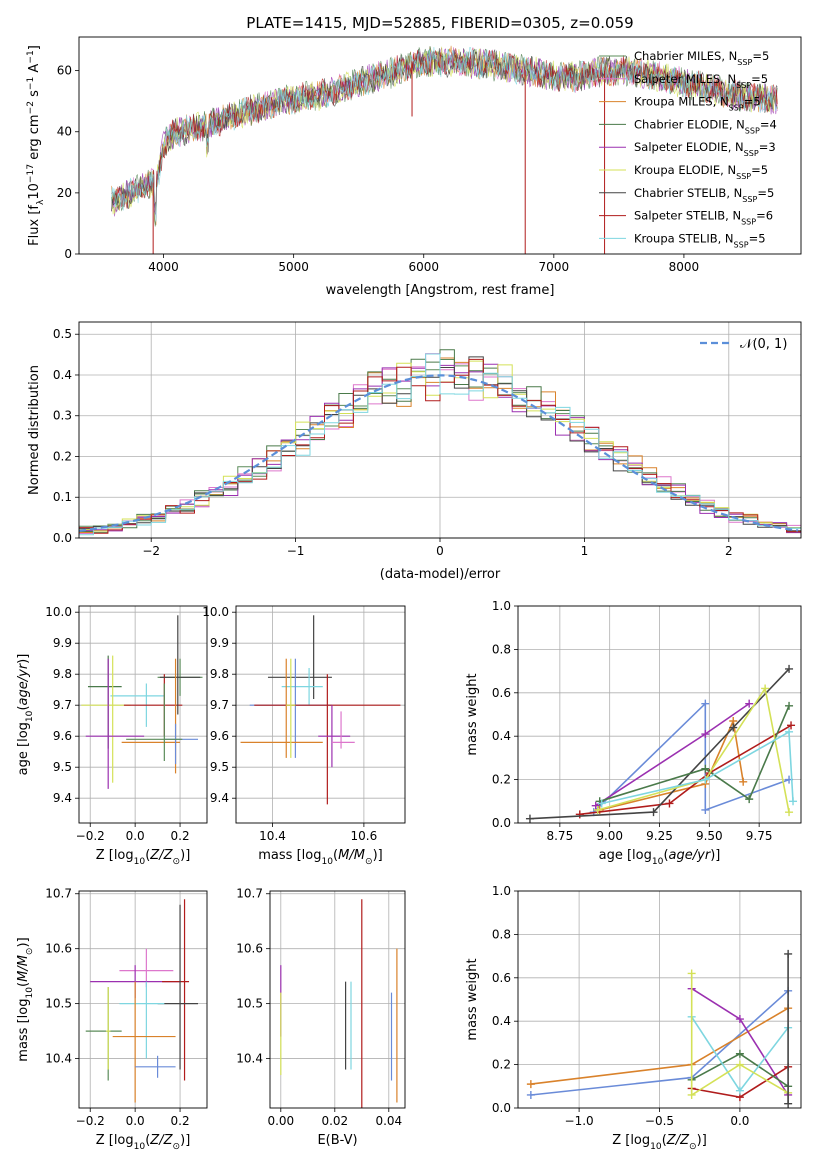 This screenshot has height=1170, width=819. I want to click on label-part: Kroupa MILES, N, so click(681, 102).